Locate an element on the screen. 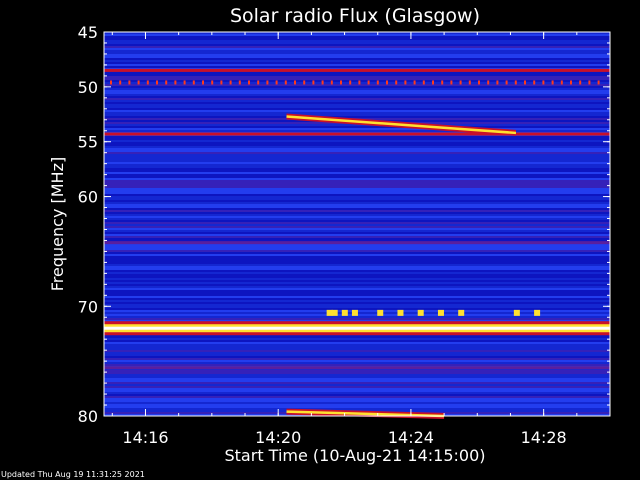 Image resolution: width=640 pixels, height=480 pixels. y-tick-label: 50 is located at coordinates (88, 87).